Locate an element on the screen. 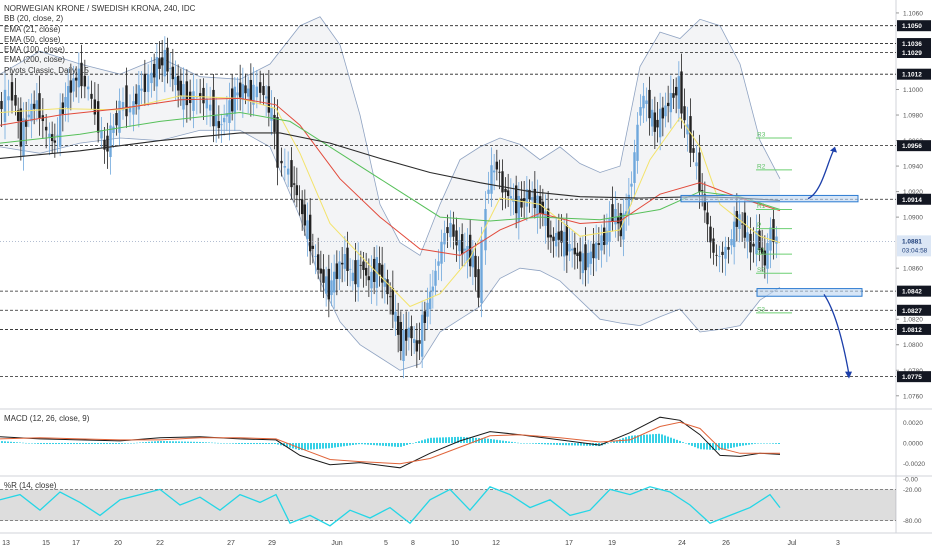 The image size is (932, 550). legend-ema21: EMA (21, close) is located at coordinates (32, 29).